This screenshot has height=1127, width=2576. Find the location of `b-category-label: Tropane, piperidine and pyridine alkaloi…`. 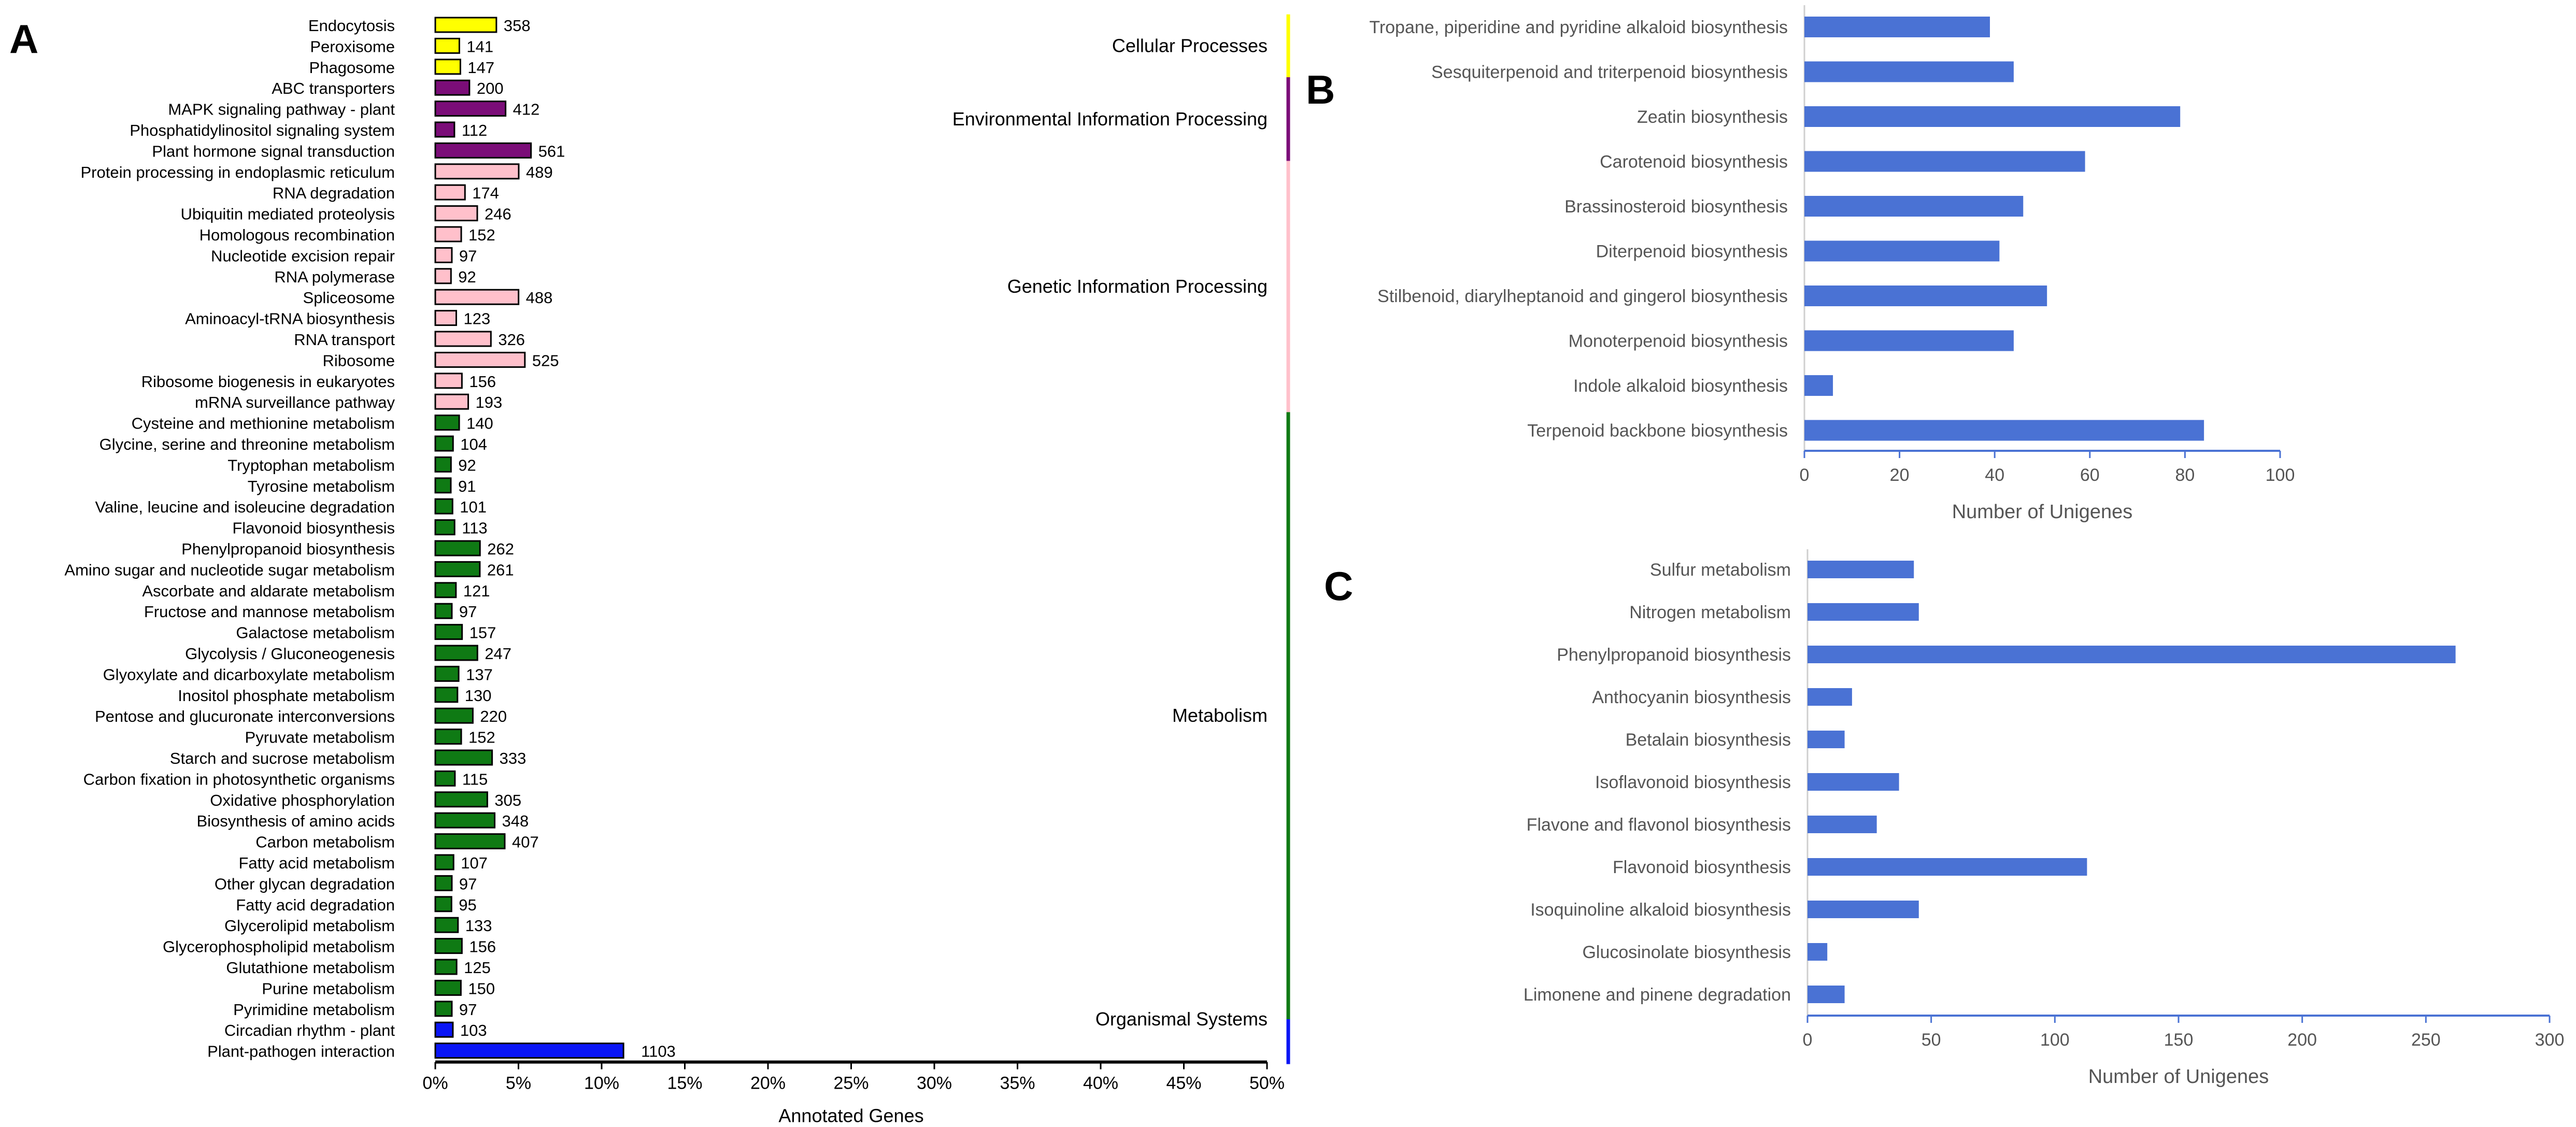

b-category-label: Tropane, piperidine and pyridine alkaloi… is located at coordinates (1578, 27).